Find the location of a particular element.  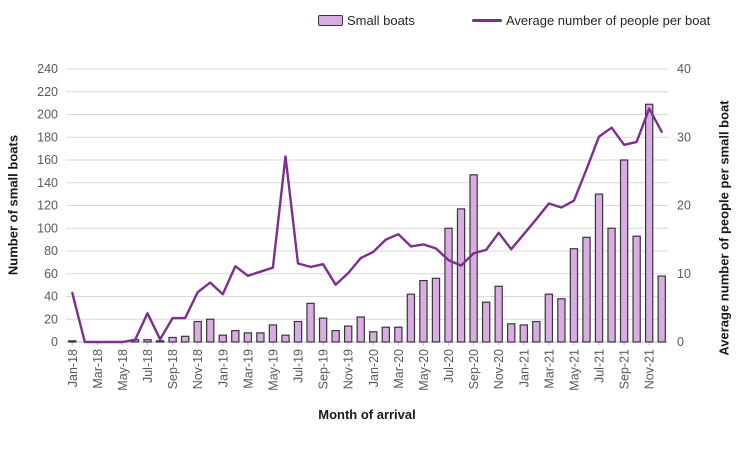

x-tick-label-May-19: May-19 is located at coordinates (273, 370).